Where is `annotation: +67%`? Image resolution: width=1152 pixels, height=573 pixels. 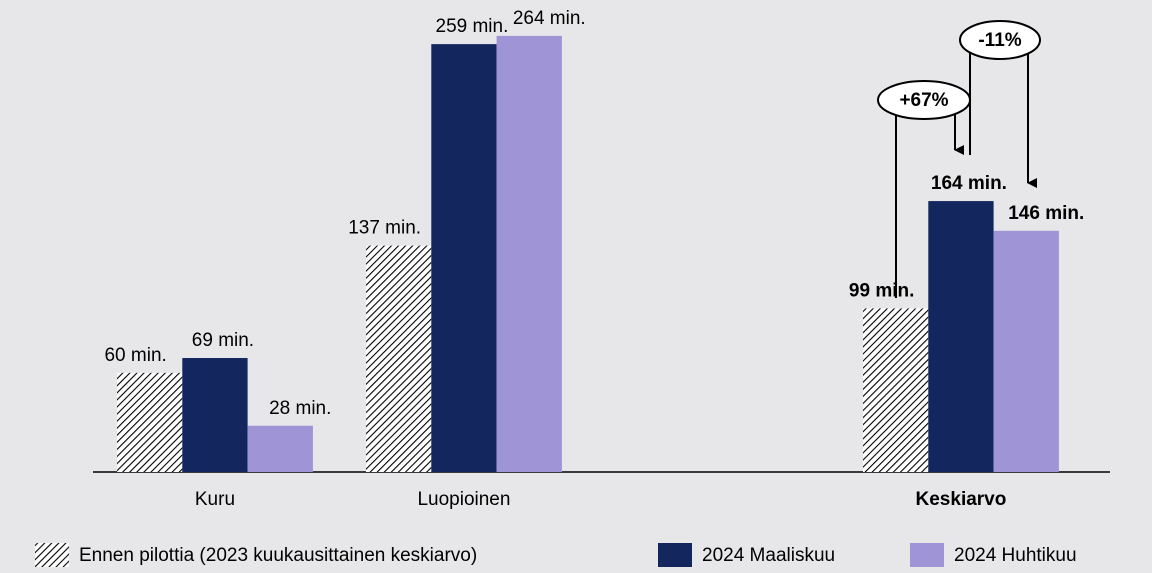
annotation: +67% is located at coordinates (923, 100).